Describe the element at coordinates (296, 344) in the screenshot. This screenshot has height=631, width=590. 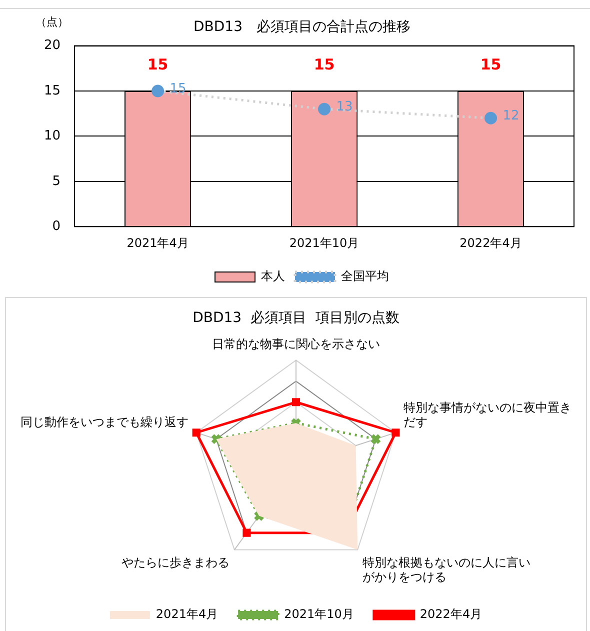
I see `spoke-label: 日常的な物事に関心を示さない` at that location.